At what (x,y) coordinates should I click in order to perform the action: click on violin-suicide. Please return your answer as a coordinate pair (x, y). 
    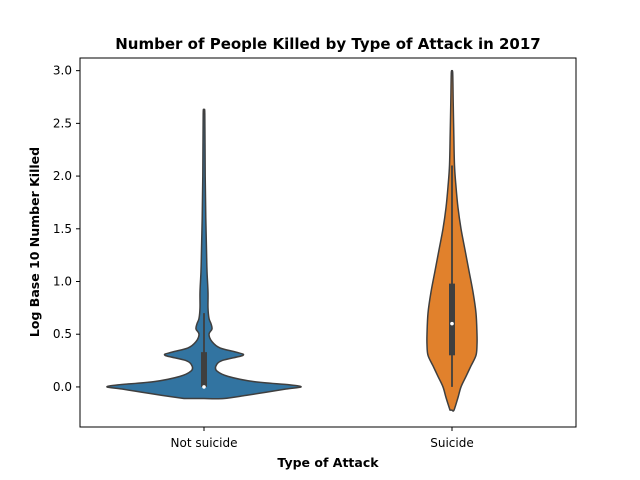
    Looking at the image, I should click on (452, 240).